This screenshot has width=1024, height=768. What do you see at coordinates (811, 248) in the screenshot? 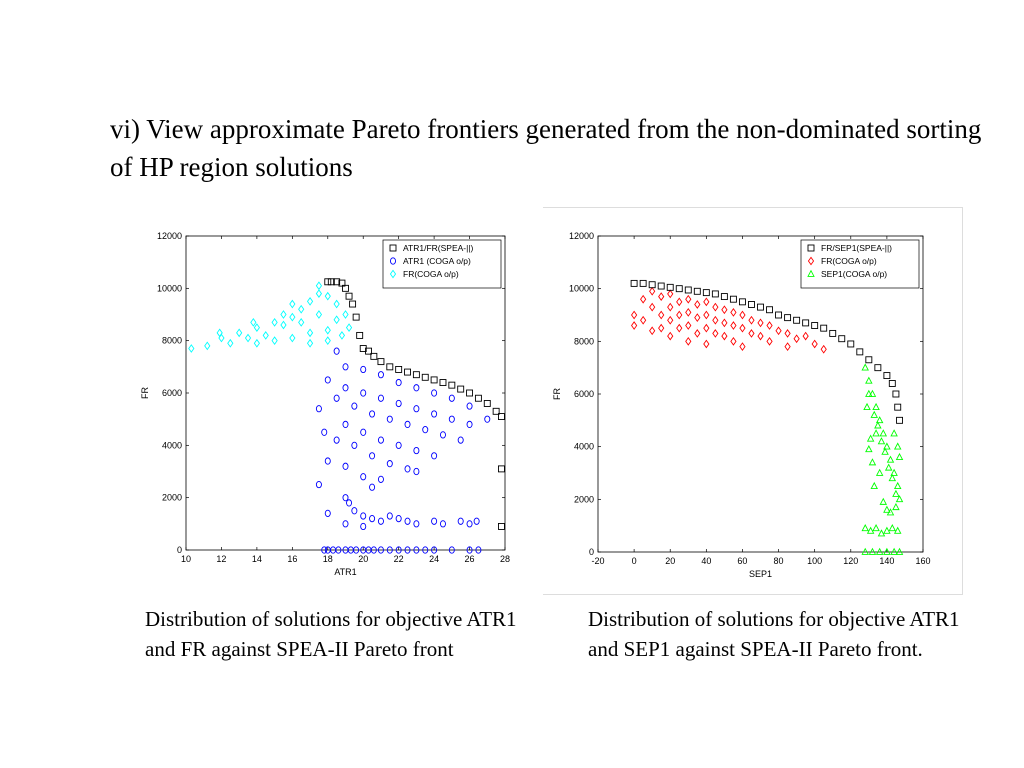
I see `right-legend-marker` at bounding box center [811, 248].